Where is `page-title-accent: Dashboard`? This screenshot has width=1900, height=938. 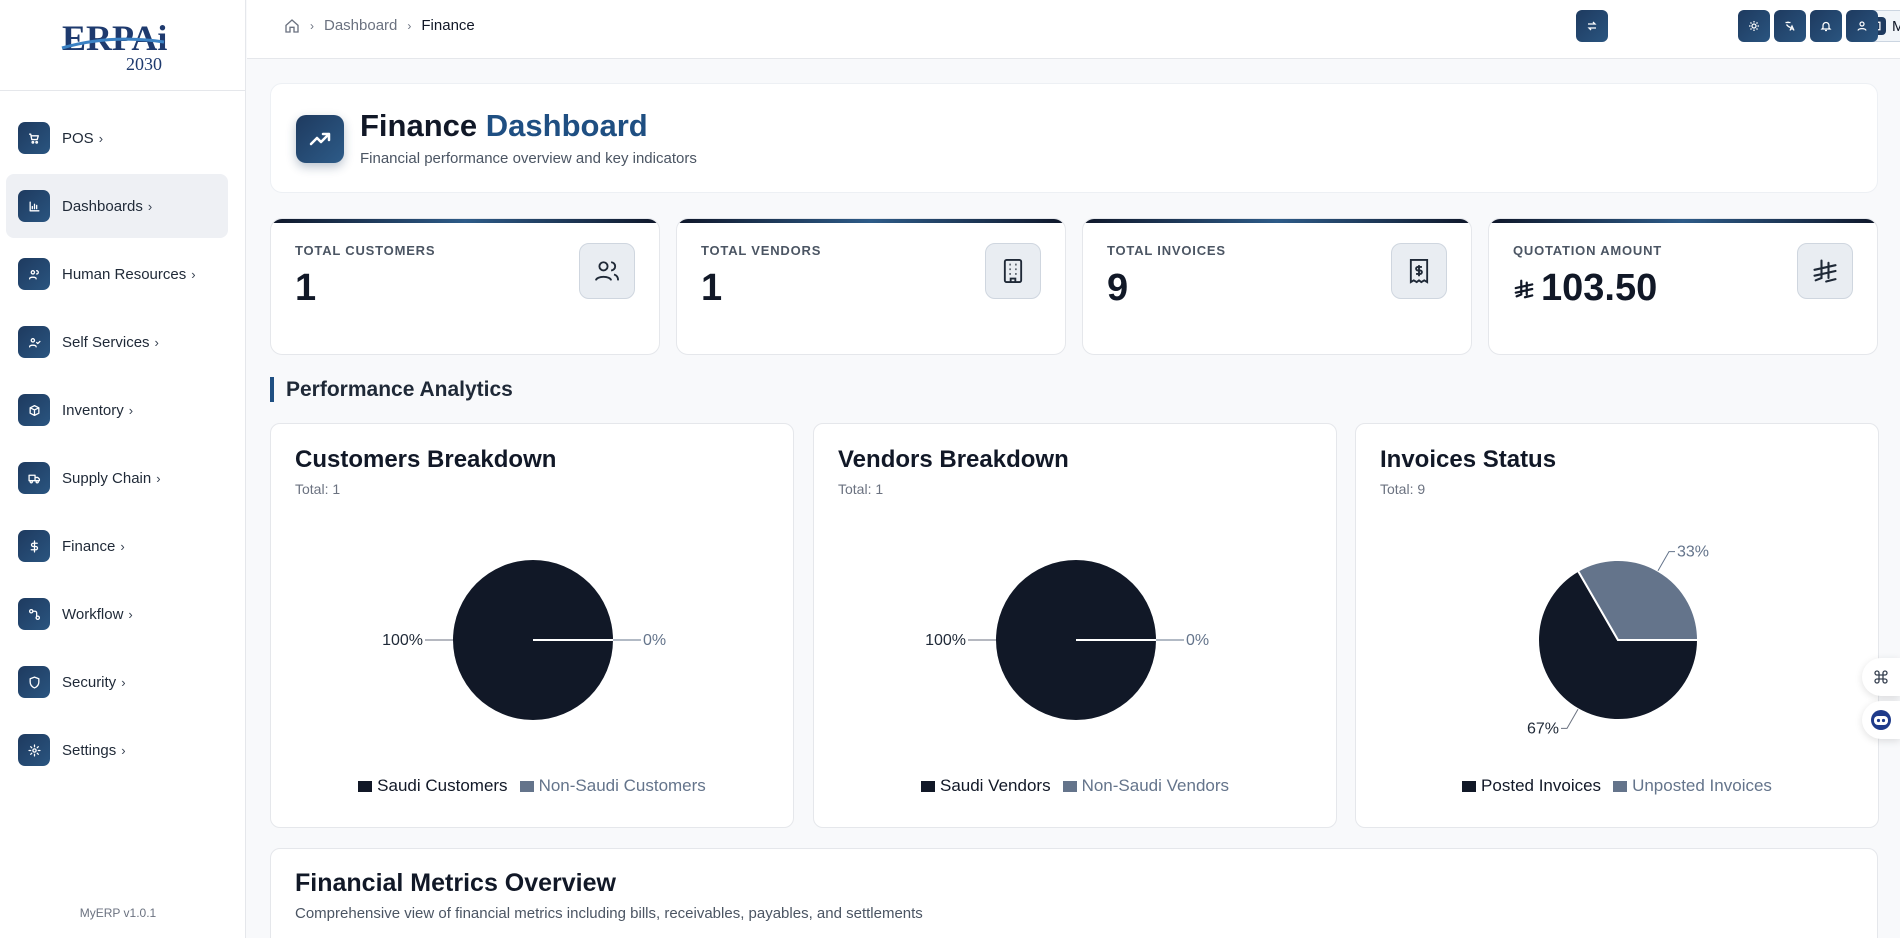 page-title-accent: Dashboard is located at coordinates (566, 125).